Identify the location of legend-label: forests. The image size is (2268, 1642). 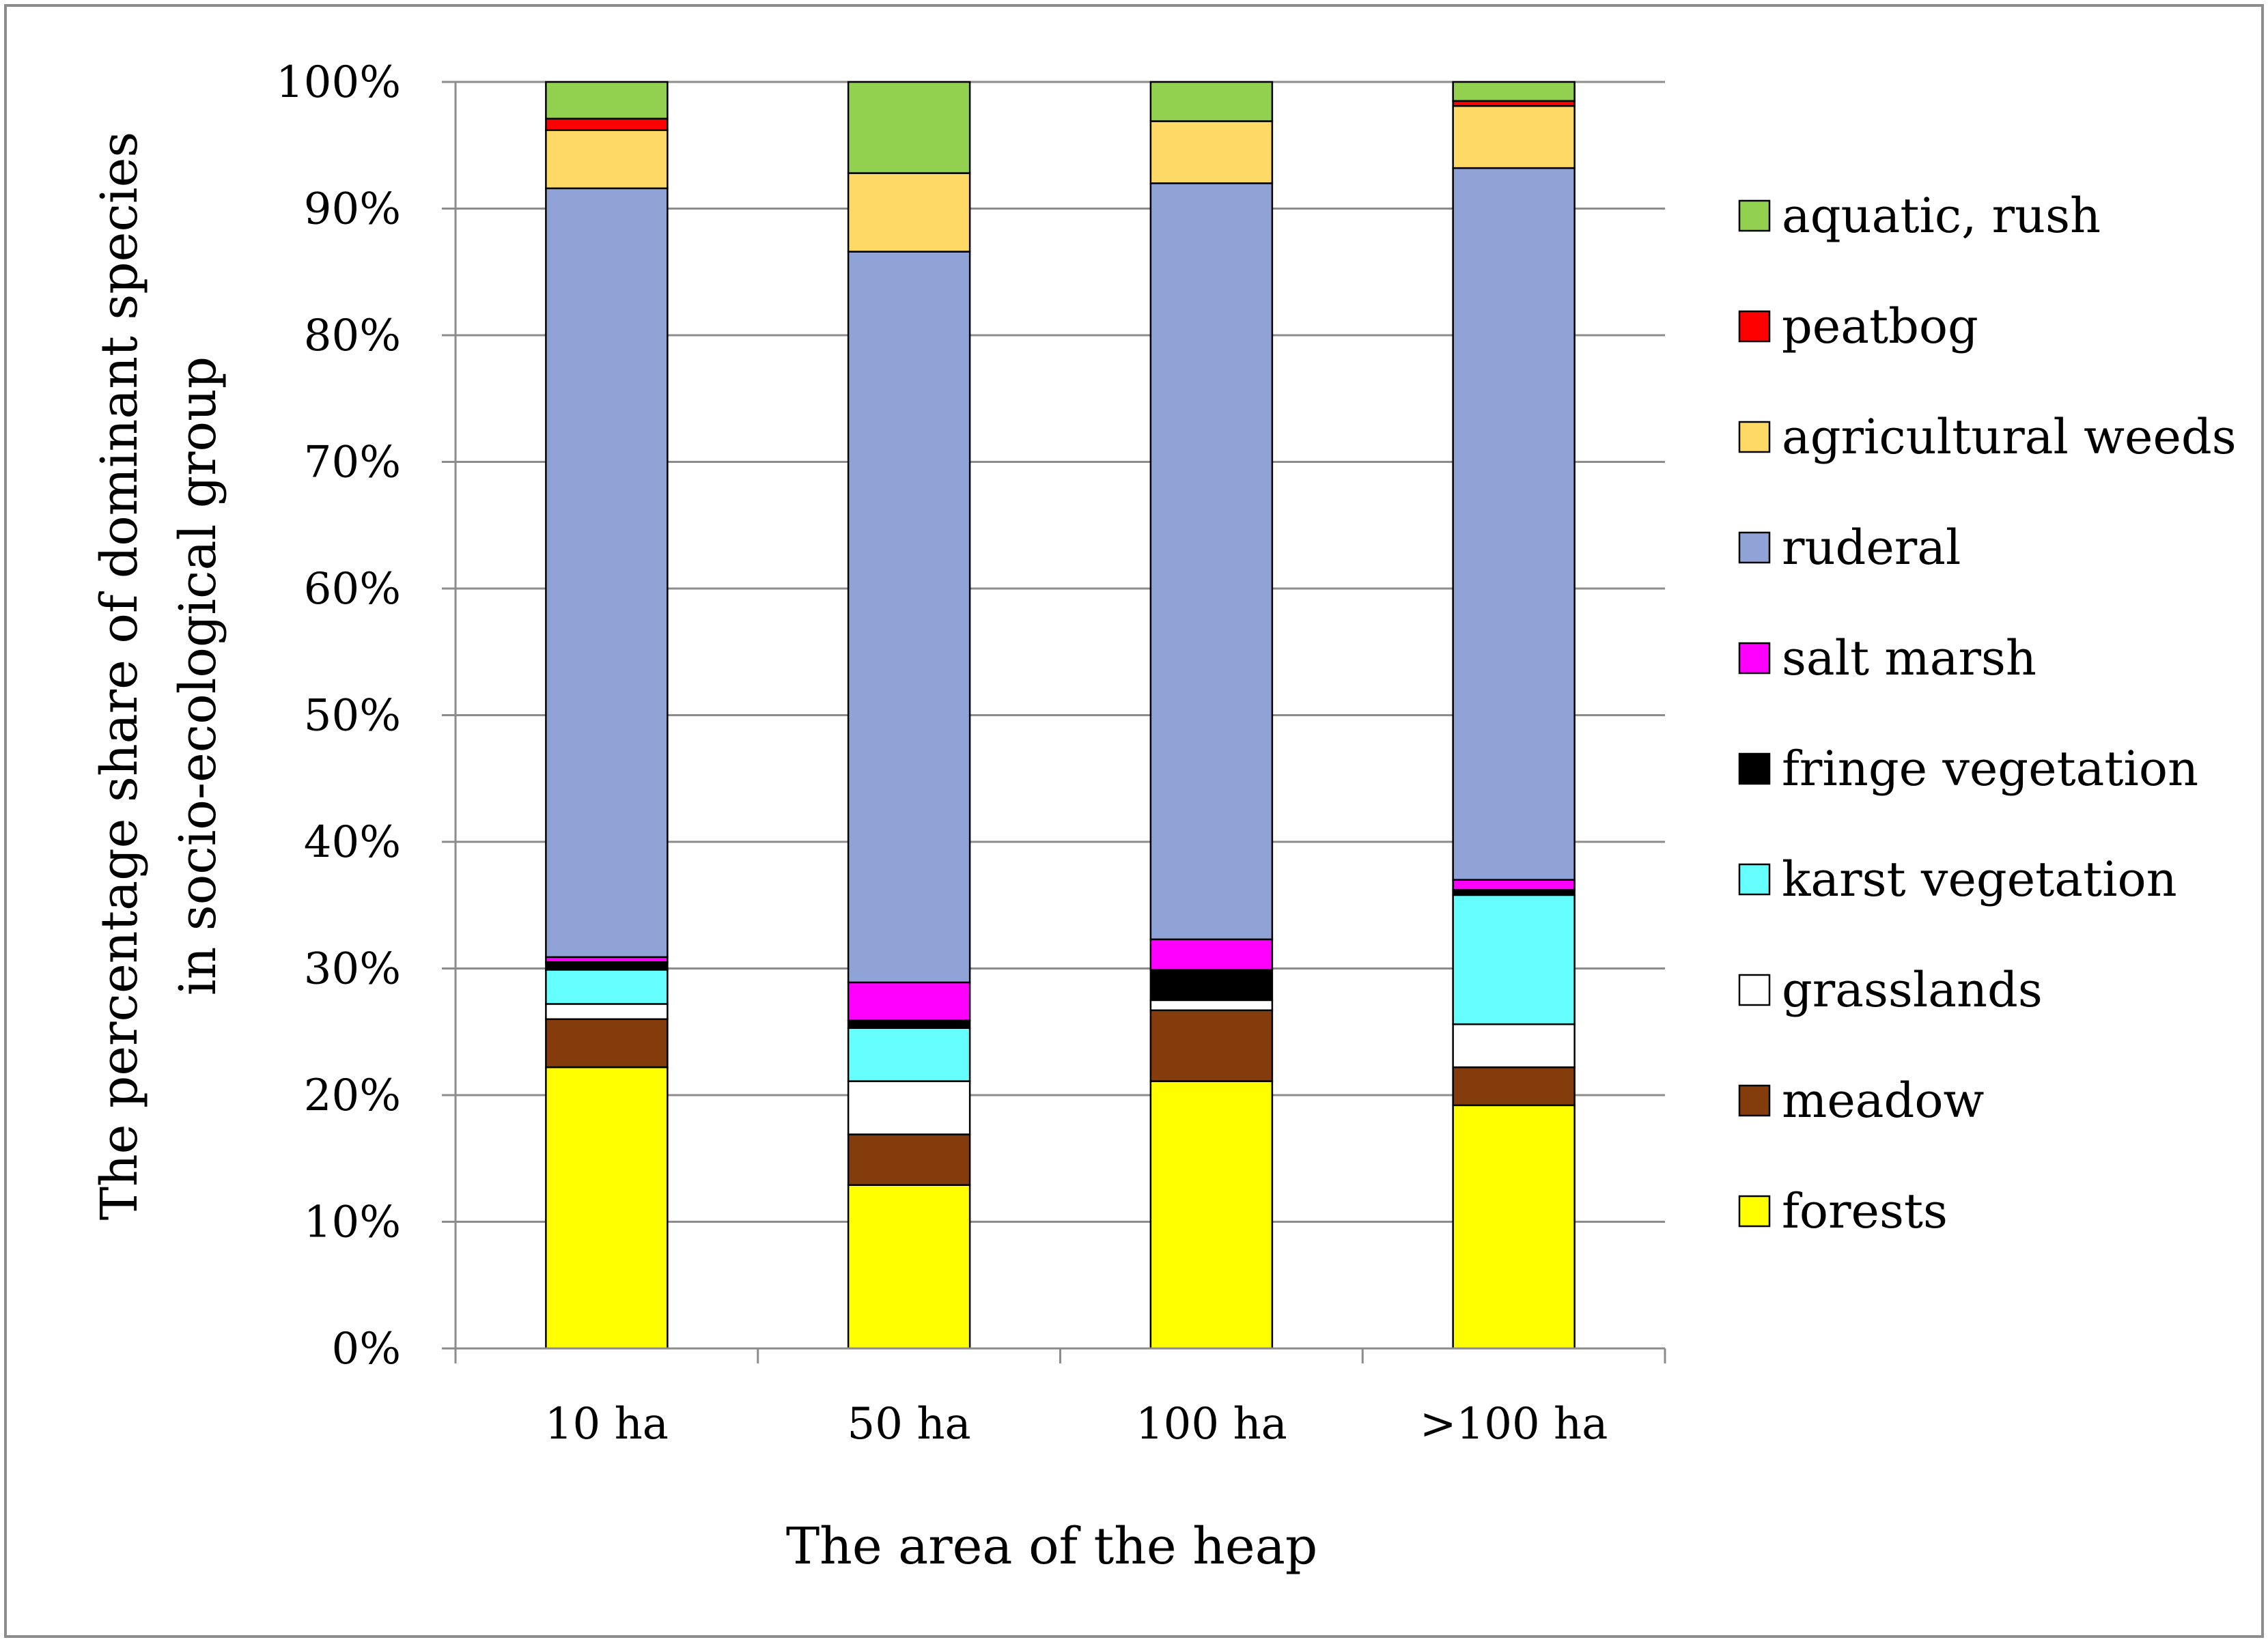
(1865, 1211).